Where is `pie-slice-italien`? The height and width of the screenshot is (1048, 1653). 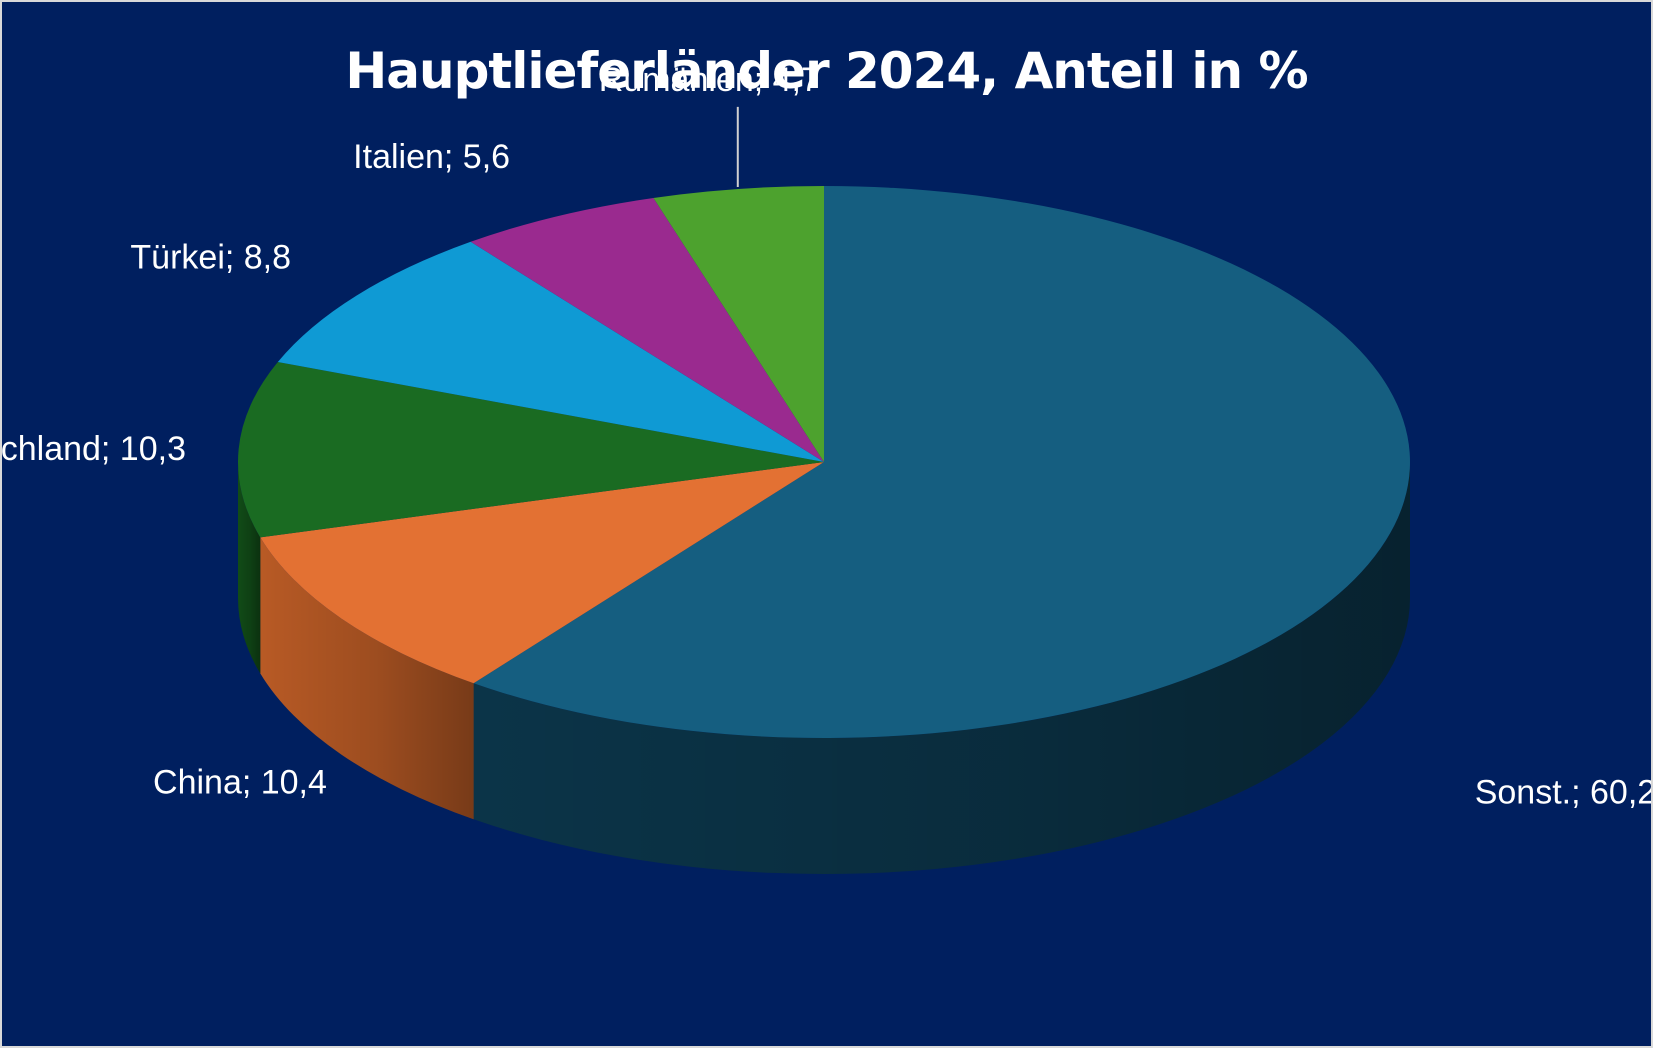
pie-slice-italien is located at coordinates (647, 329).